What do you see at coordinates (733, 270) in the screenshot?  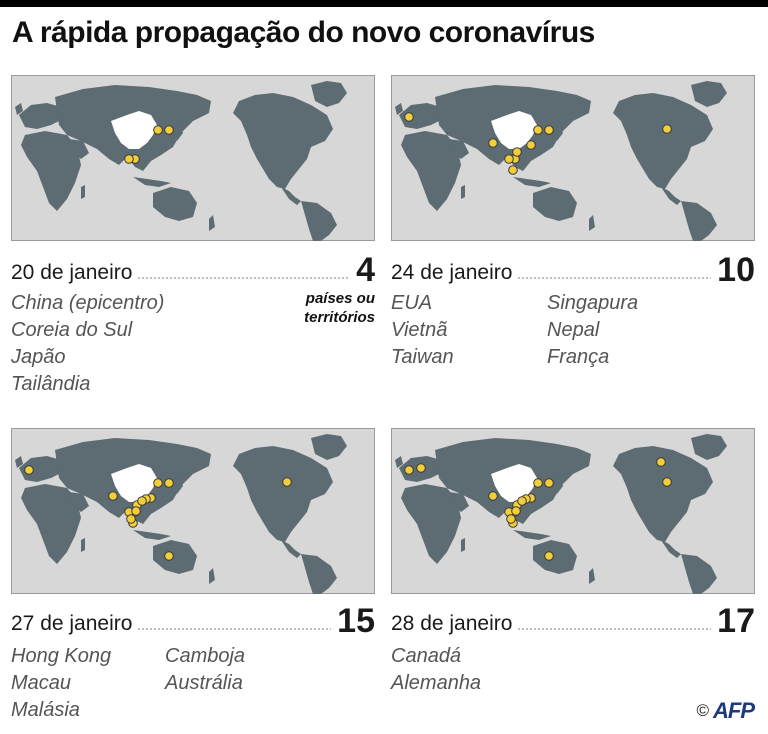 I see `case-count: 10` at bounding box center [733, 270].